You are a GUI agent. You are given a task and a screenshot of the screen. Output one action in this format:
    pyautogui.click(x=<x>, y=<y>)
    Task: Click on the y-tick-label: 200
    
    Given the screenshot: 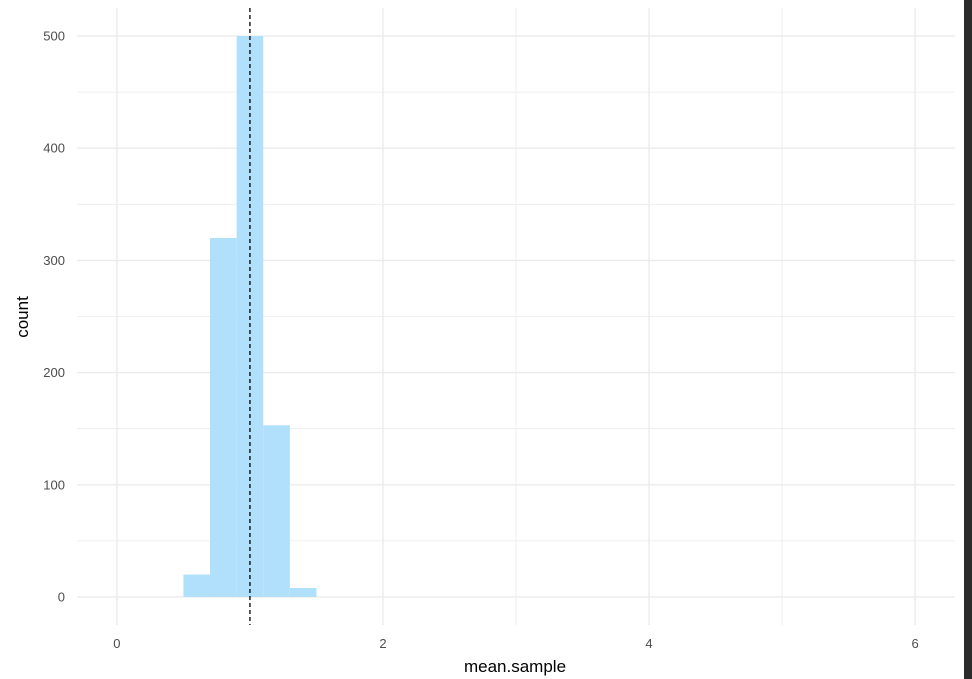 What is the action you would take?
    pyautogui.click(x=54, y=372)
    